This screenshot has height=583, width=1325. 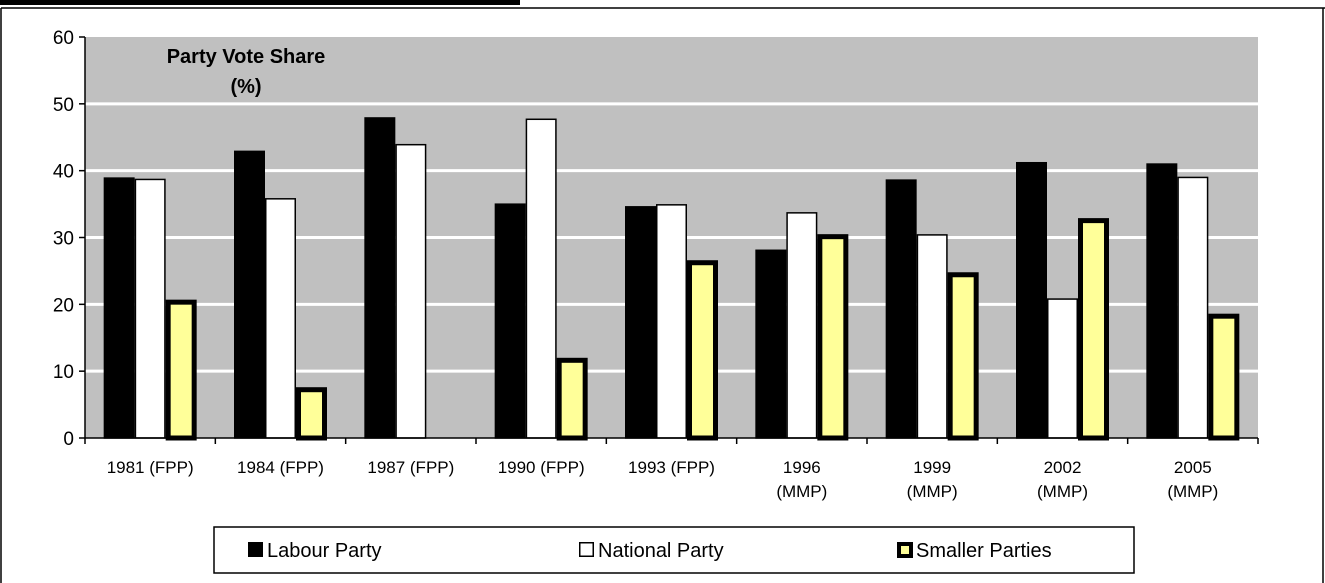 I want to click on x-tick-label: 1990 (FPP), so click(x=541, y=467).